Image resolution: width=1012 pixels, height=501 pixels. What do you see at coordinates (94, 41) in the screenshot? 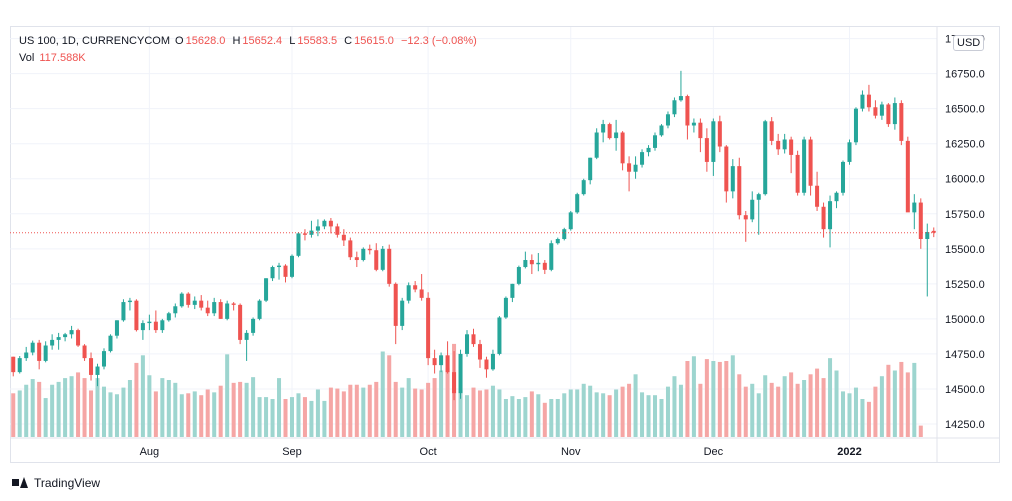
I see `symbol-label: US 100, 1D, CURRENCYCOM` at bounding box center [94, 41].